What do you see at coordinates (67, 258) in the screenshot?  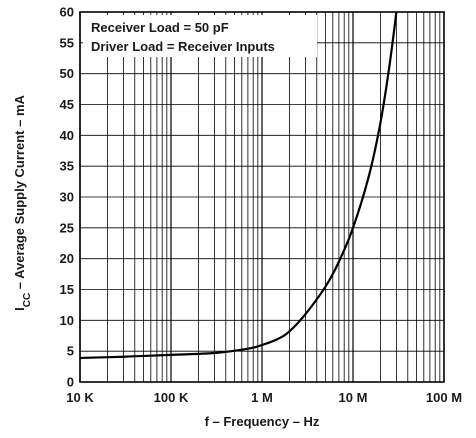 I see `y-tick-label: 20` at bounding box center [67, 258].